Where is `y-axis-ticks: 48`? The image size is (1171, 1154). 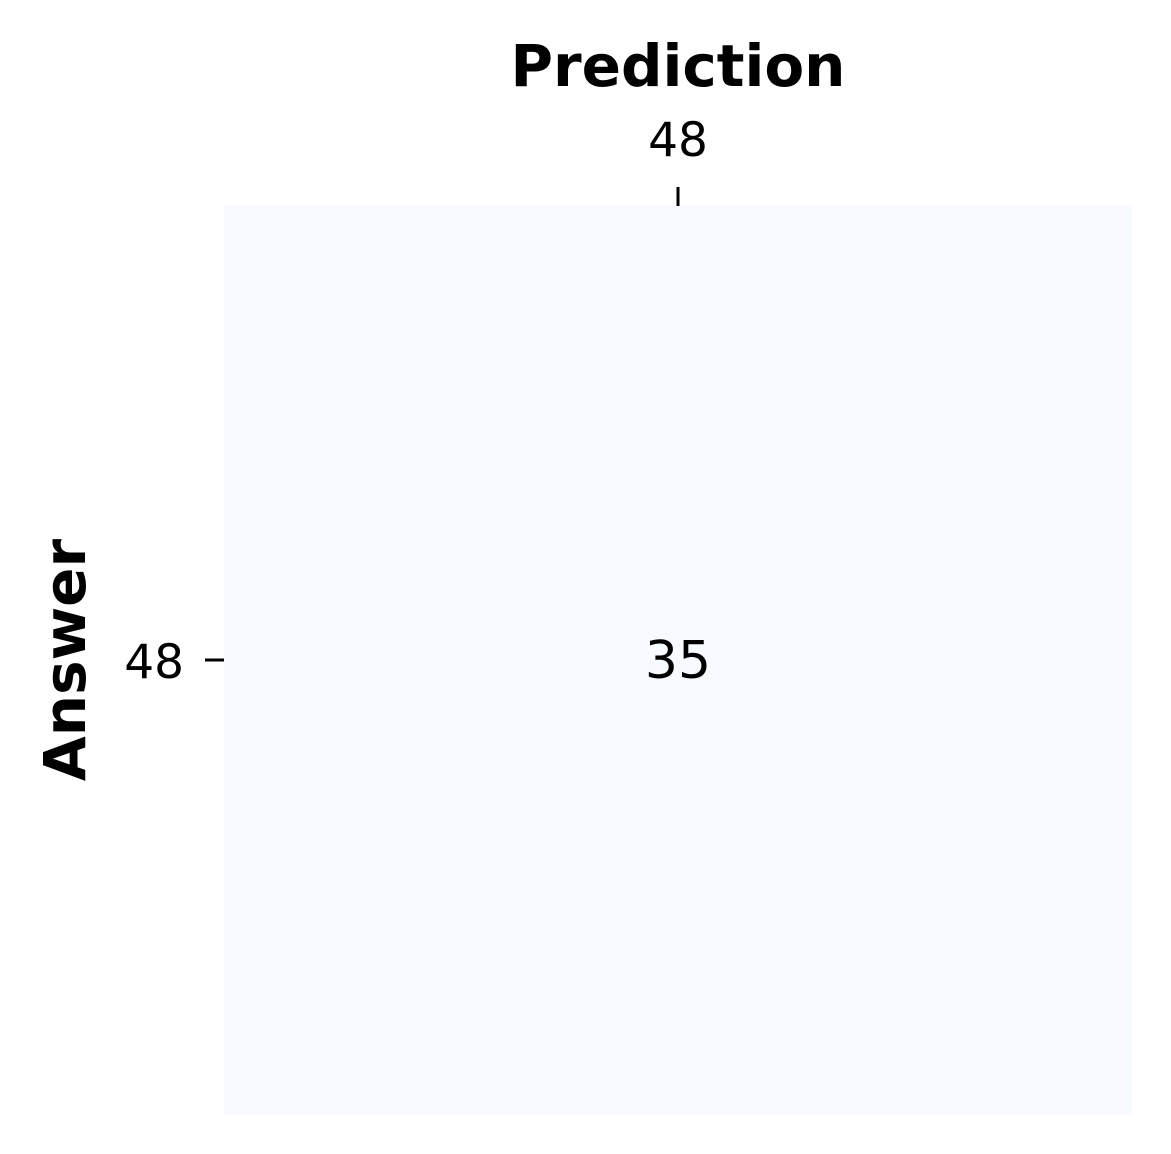 y-axis-ticks: 48 is located at coordinates (174, 662).